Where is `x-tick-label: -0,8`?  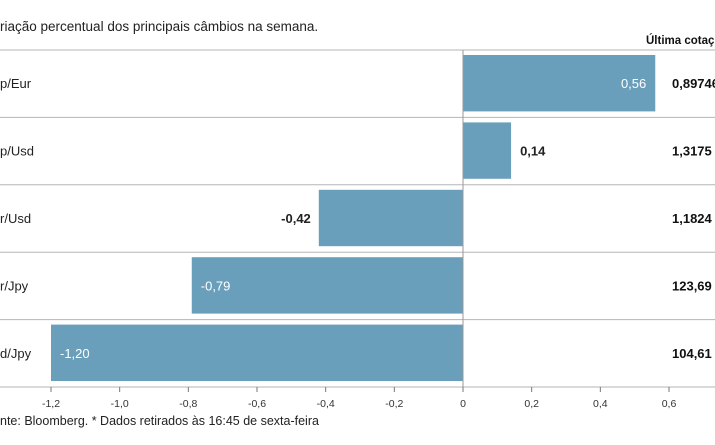
x-tick-label: -0,8 is located at coordinates (188, 404).